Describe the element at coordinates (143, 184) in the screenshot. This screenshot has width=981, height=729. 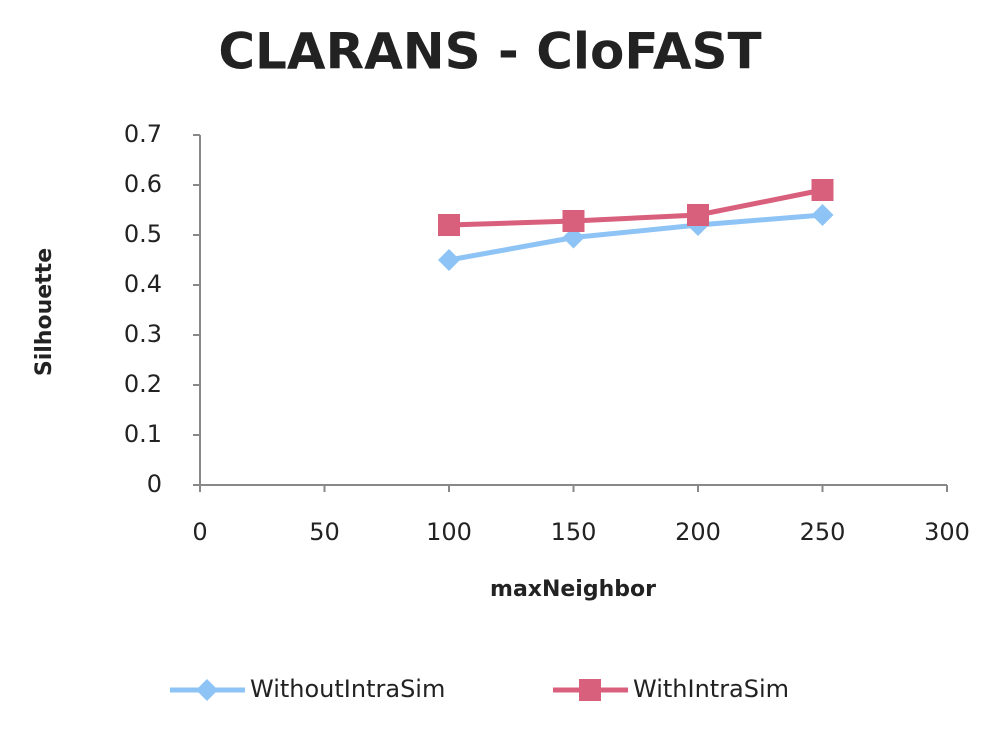
I see `y-tick-label: 0.6` at that location.